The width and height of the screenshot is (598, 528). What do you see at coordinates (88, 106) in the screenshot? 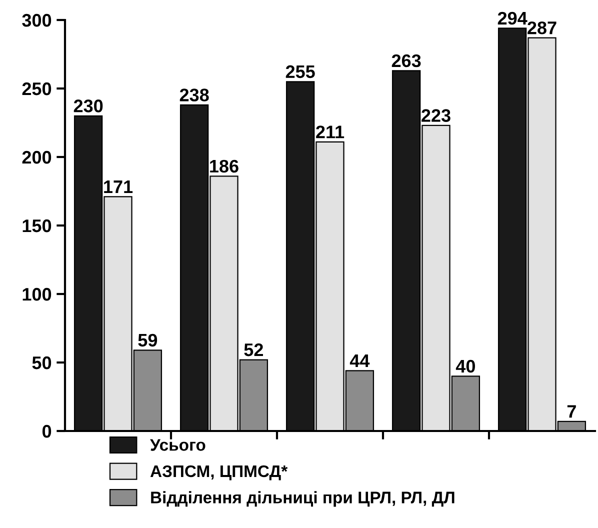
I see `data-label: 230` at bounding box center [88, 106].